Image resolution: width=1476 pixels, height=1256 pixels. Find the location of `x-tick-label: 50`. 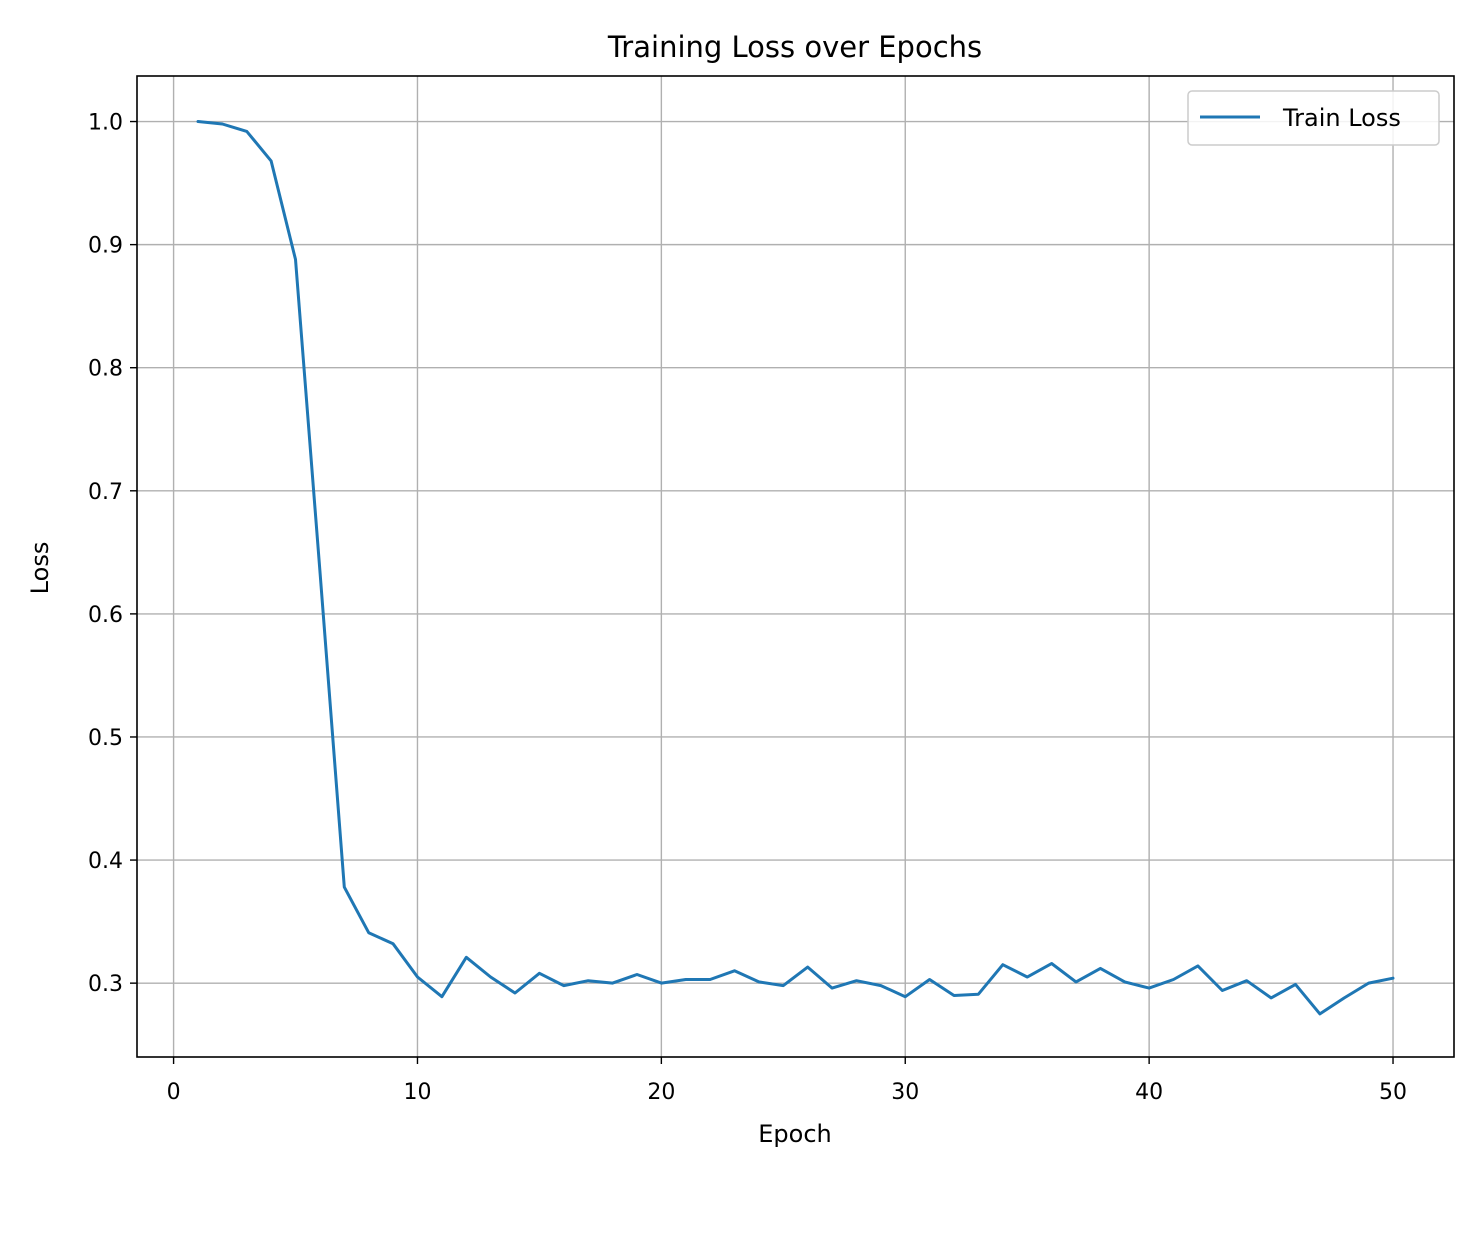

x-tick-label: 50 is located at coordinates (1393, 1092).